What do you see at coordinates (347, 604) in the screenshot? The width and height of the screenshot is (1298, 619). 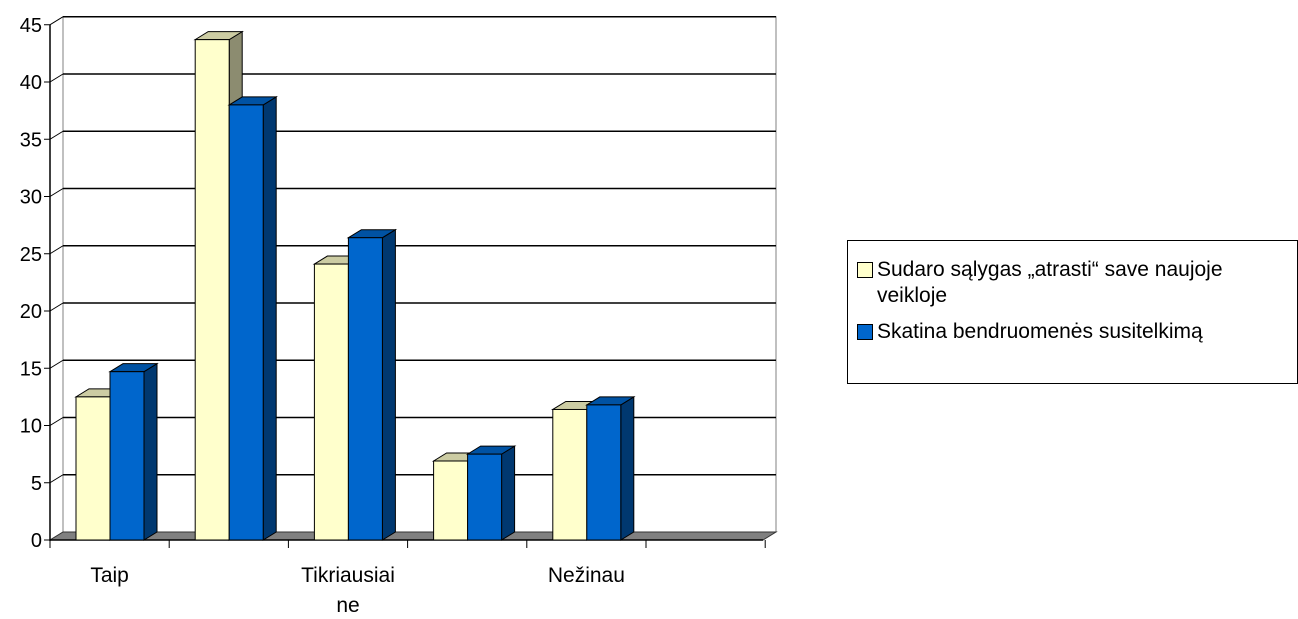 I see `x-tick-label: ne` at bounding box center [347, 604].